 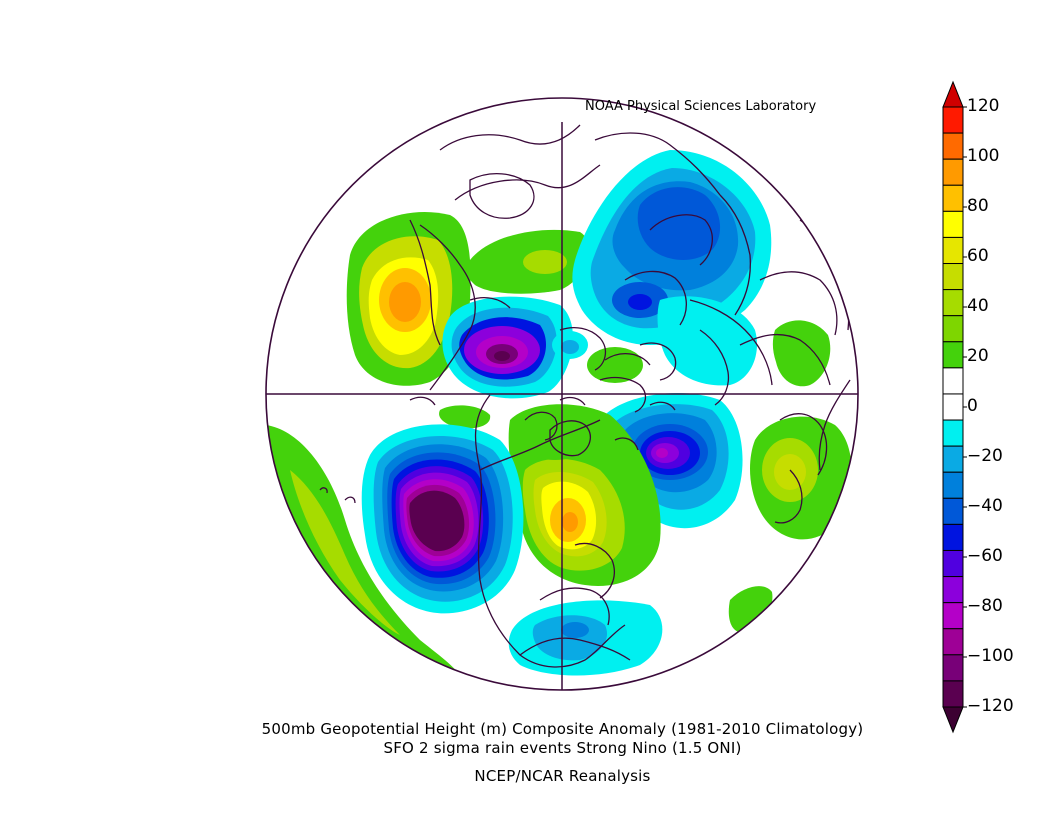 I want to click on colorbar-label: 60, so click(x=978, y=256).